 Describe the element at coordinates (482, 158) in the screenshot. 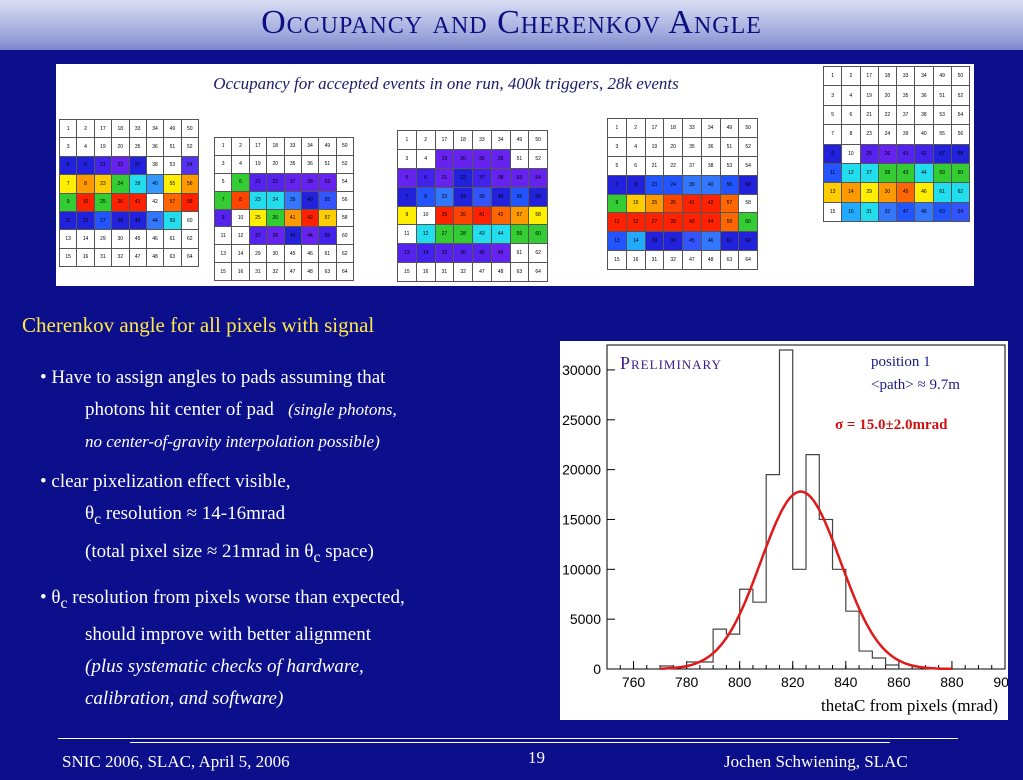

I see `grid-cell: 35` at that location.